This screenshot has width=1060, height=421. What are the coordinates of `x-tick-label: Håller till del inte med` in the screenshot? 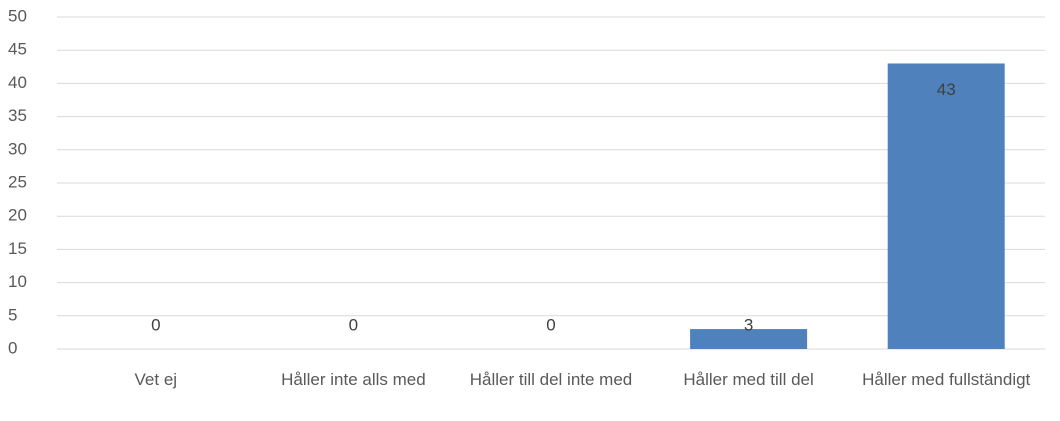 It's located at (551, 379).